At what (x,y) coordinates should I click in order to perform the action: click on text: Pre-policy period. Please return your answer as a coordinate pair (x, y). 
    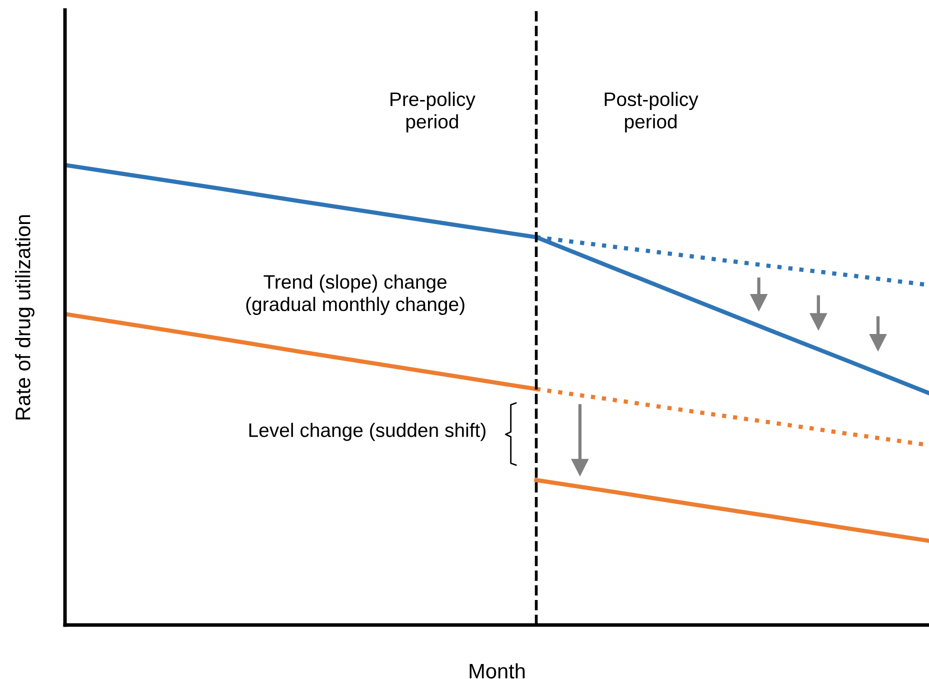
    Looking at the image, I should click on (433, 112).